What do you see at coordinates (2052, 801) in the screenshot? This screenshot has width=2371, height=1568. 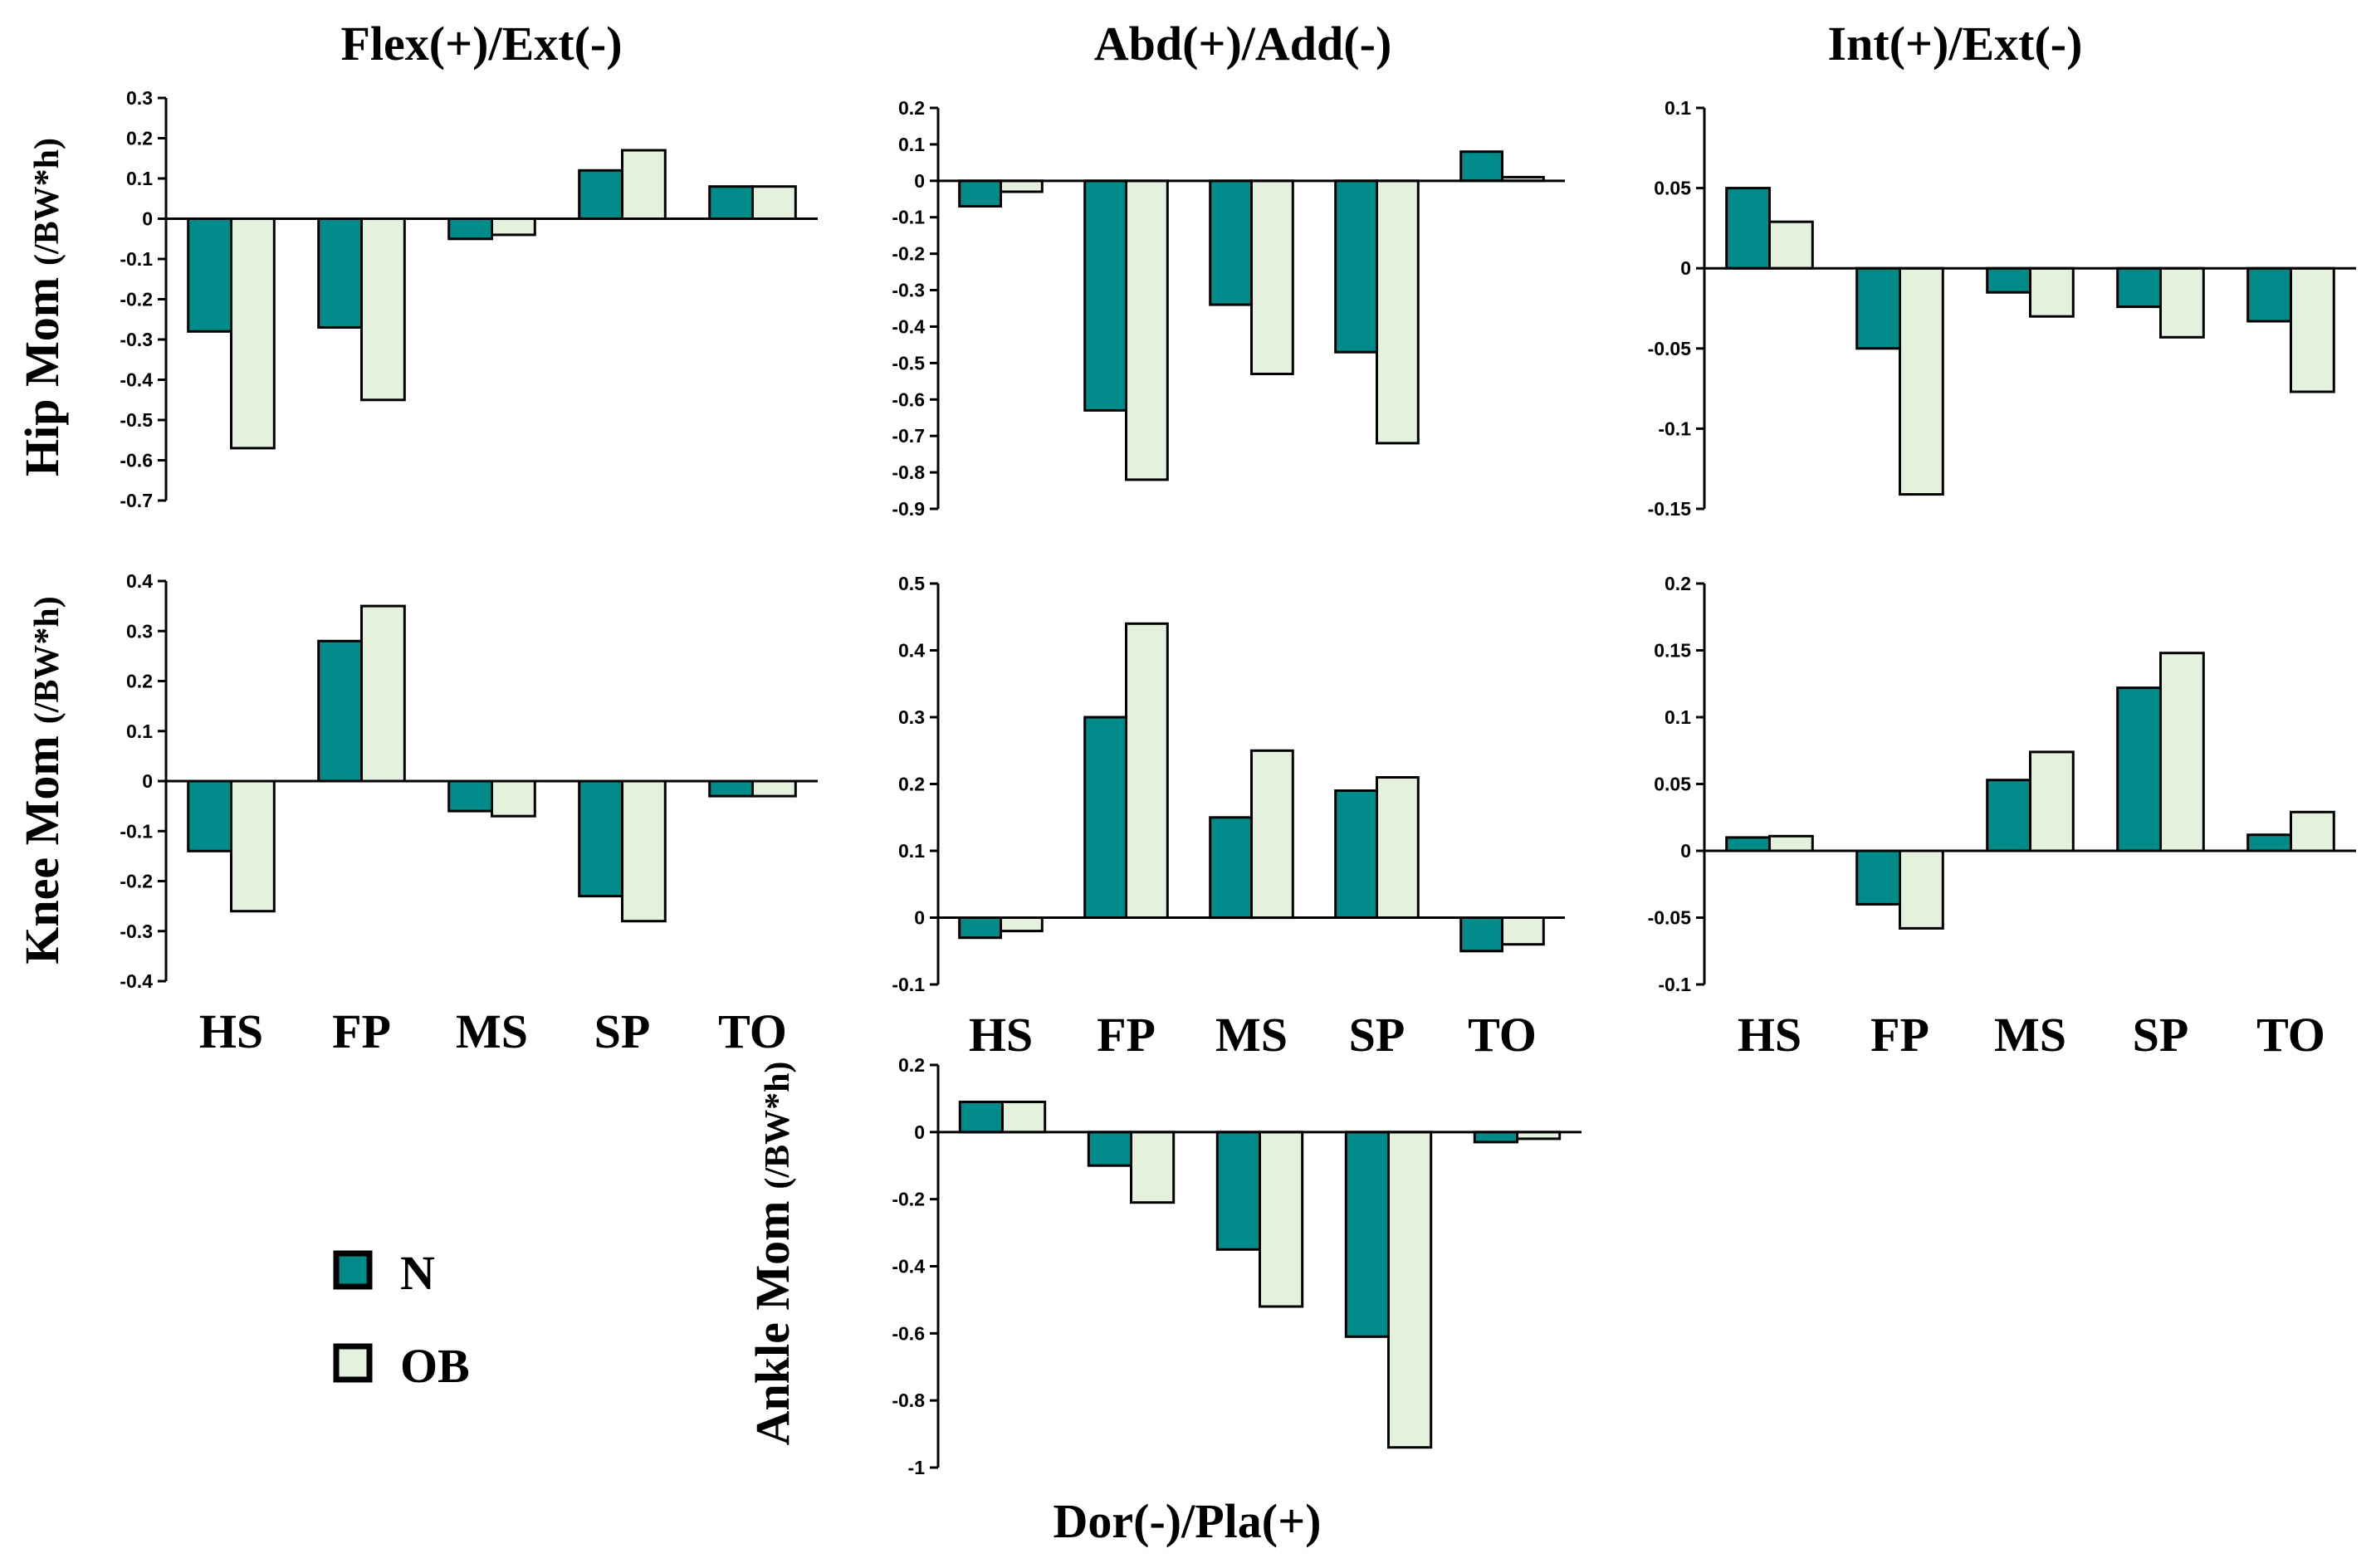 I see `bar-ob-ms` at bounding box center [2052, 801].